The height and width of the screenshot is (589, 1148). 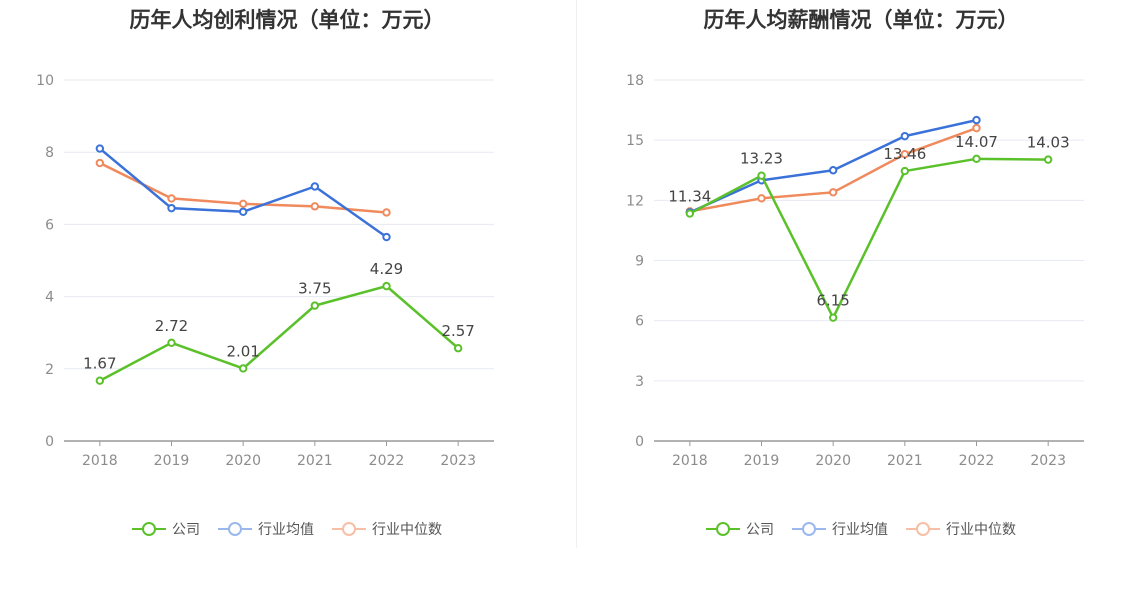 What do you see at coordinates (639, 382) in the screenshot?
I see `y-tick-label: 3` at bounding box center [639, 382].